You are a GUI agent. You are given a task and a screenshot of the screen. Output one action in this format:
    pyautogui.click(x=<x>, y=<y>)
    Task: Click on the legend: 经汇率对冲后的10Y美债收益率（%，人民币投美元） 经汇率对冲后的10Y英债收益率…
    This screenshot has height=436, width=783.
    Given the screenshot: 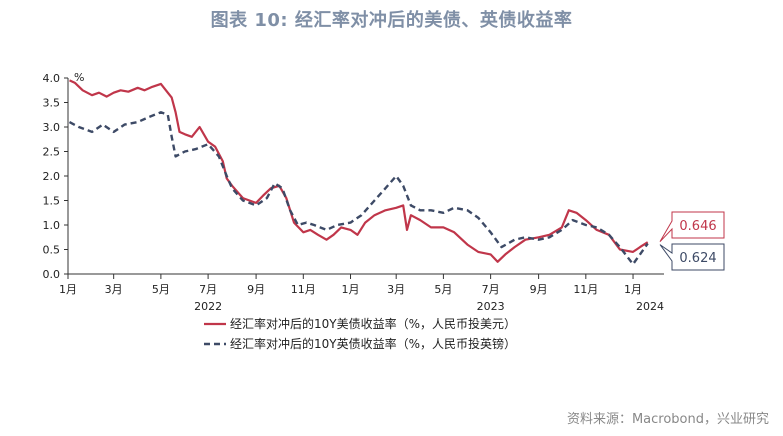 What is the action you would take?
    pyautogui.click(x=360, y=333)
    